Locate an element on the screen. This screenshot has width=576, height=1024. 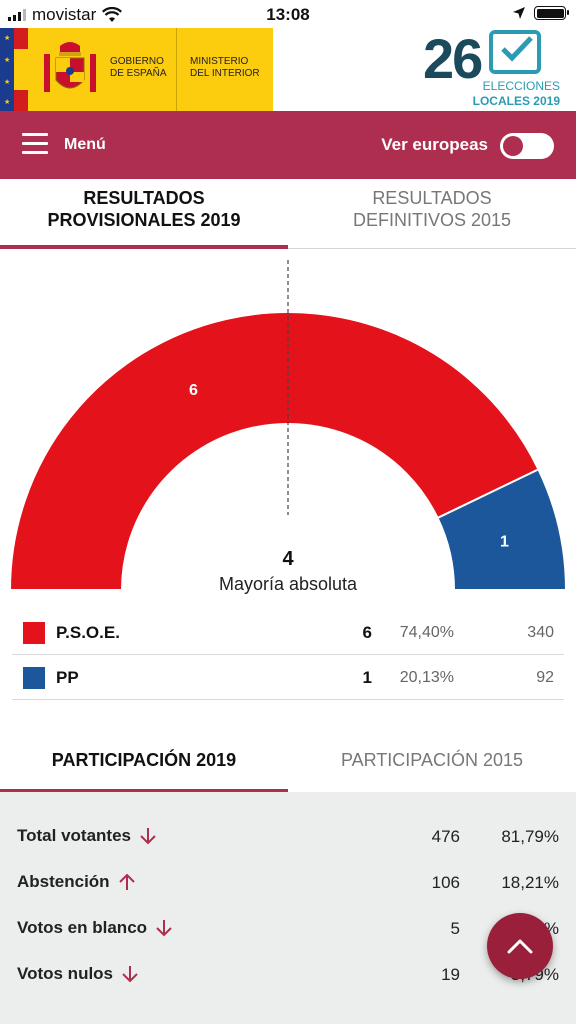
seat-count-label: 6 is located at coordinates (193, 390).